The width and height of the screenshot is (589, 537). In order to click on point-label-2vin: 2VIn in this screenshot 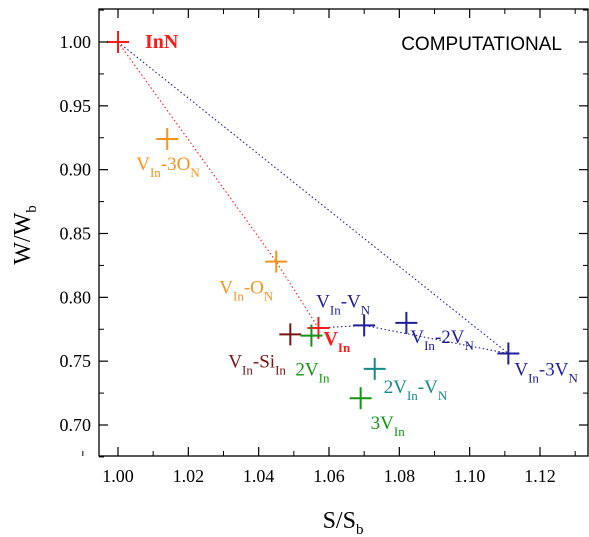, I will do `click(312, 373)`.